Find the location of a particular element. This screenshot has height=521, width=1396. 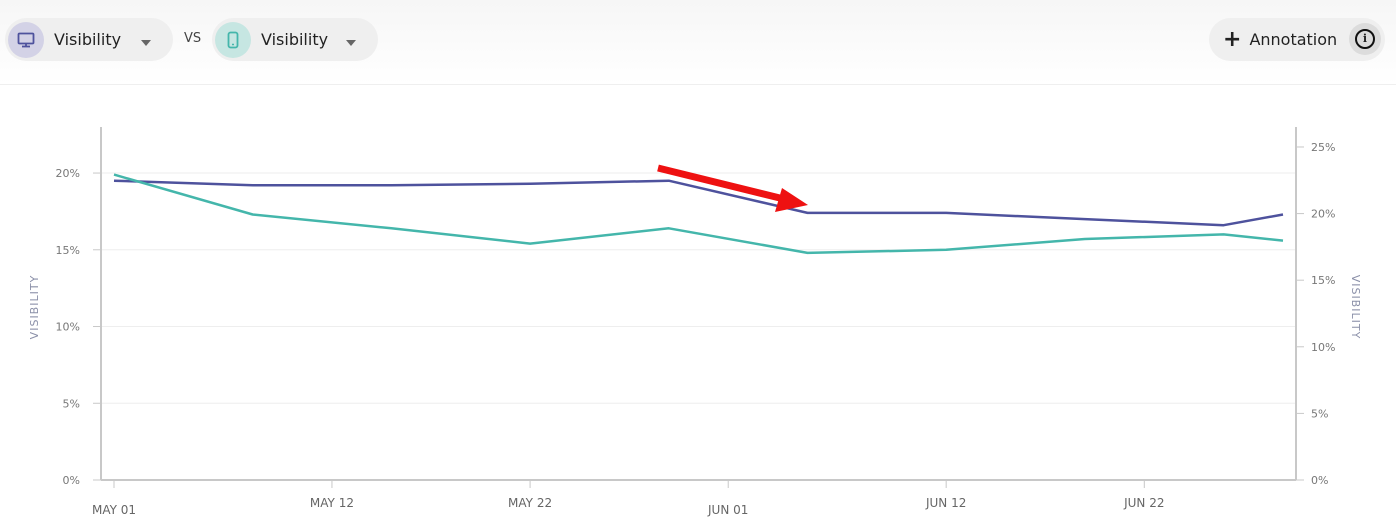

mobile-series-line is located at coordinates (698, 214).